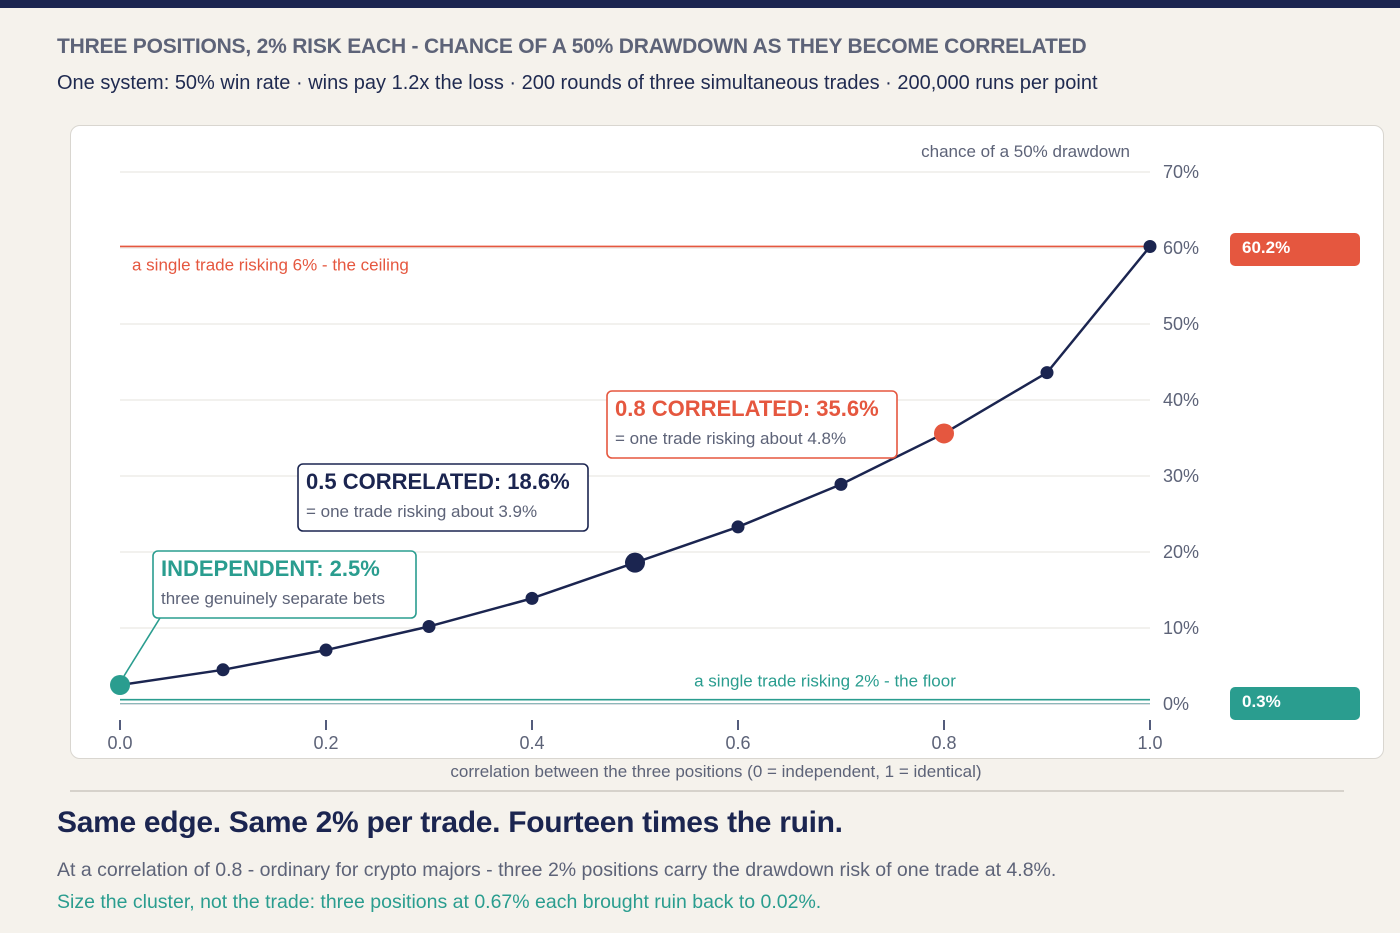  I want to click on correlated-0-5-annotation-subtitle: = one trade risking about 3.9%, so click(421, 511).